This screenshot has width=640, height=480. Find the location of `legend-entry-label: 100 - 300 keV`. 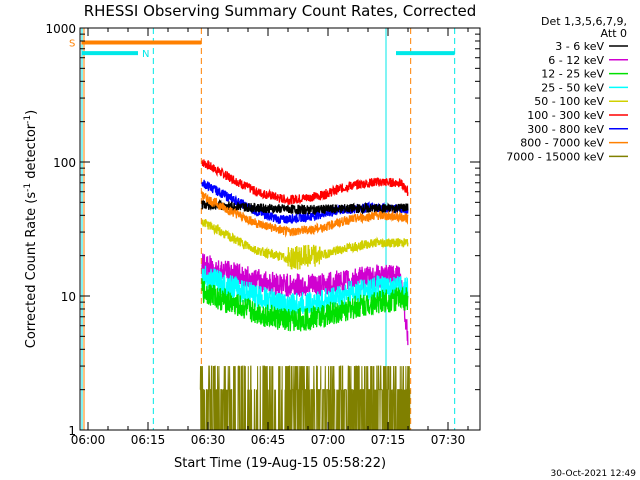

legend-entry-label: 100 - 300 keV is located at coordinates (565, 115).